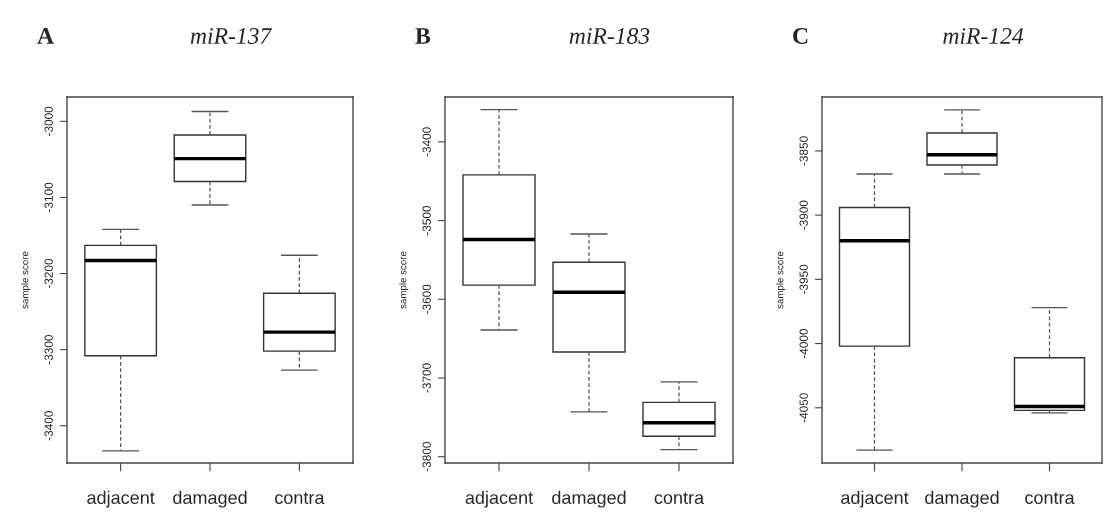 The height and width of the screenshot is (521, 1105). I want to click on chart-title: miR-137, so click(231, 36).